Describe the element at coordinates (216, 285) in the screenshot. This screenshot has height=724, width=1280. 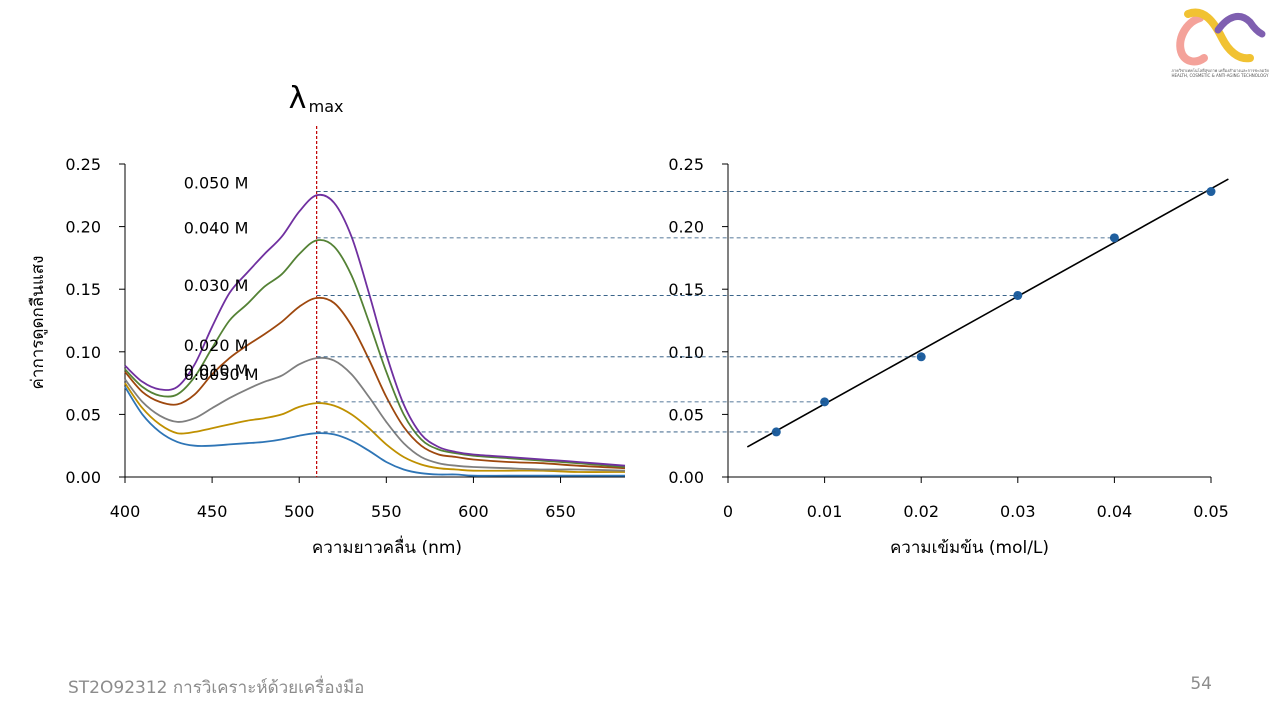
I see `series-label: 0.030 M` at that location.